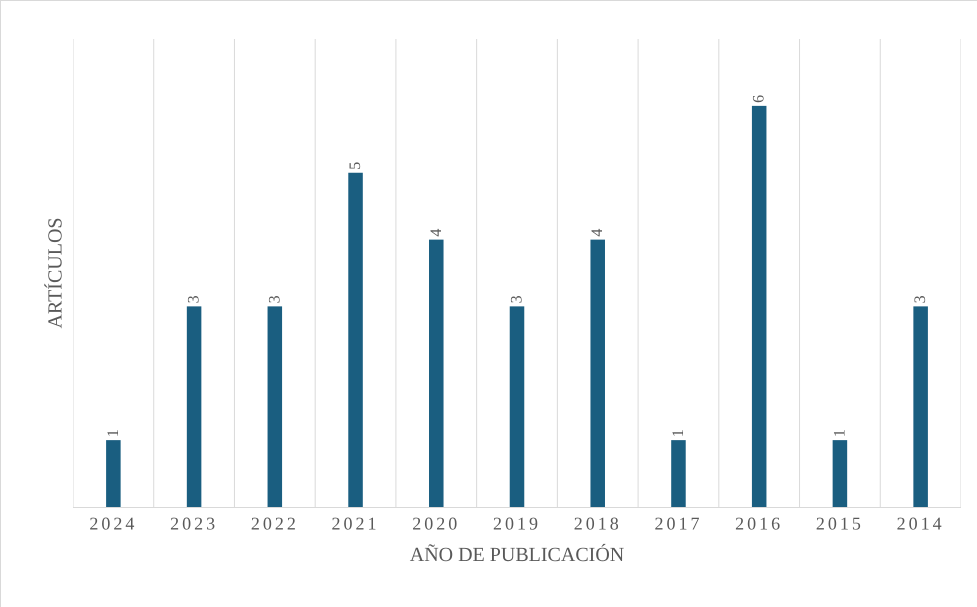 This screenshot has height=607, width=977. What do you see at coordinates (920, 524) in the screenshot?
I see `x-tick-label: 2014` at bounding box center [920, 524].